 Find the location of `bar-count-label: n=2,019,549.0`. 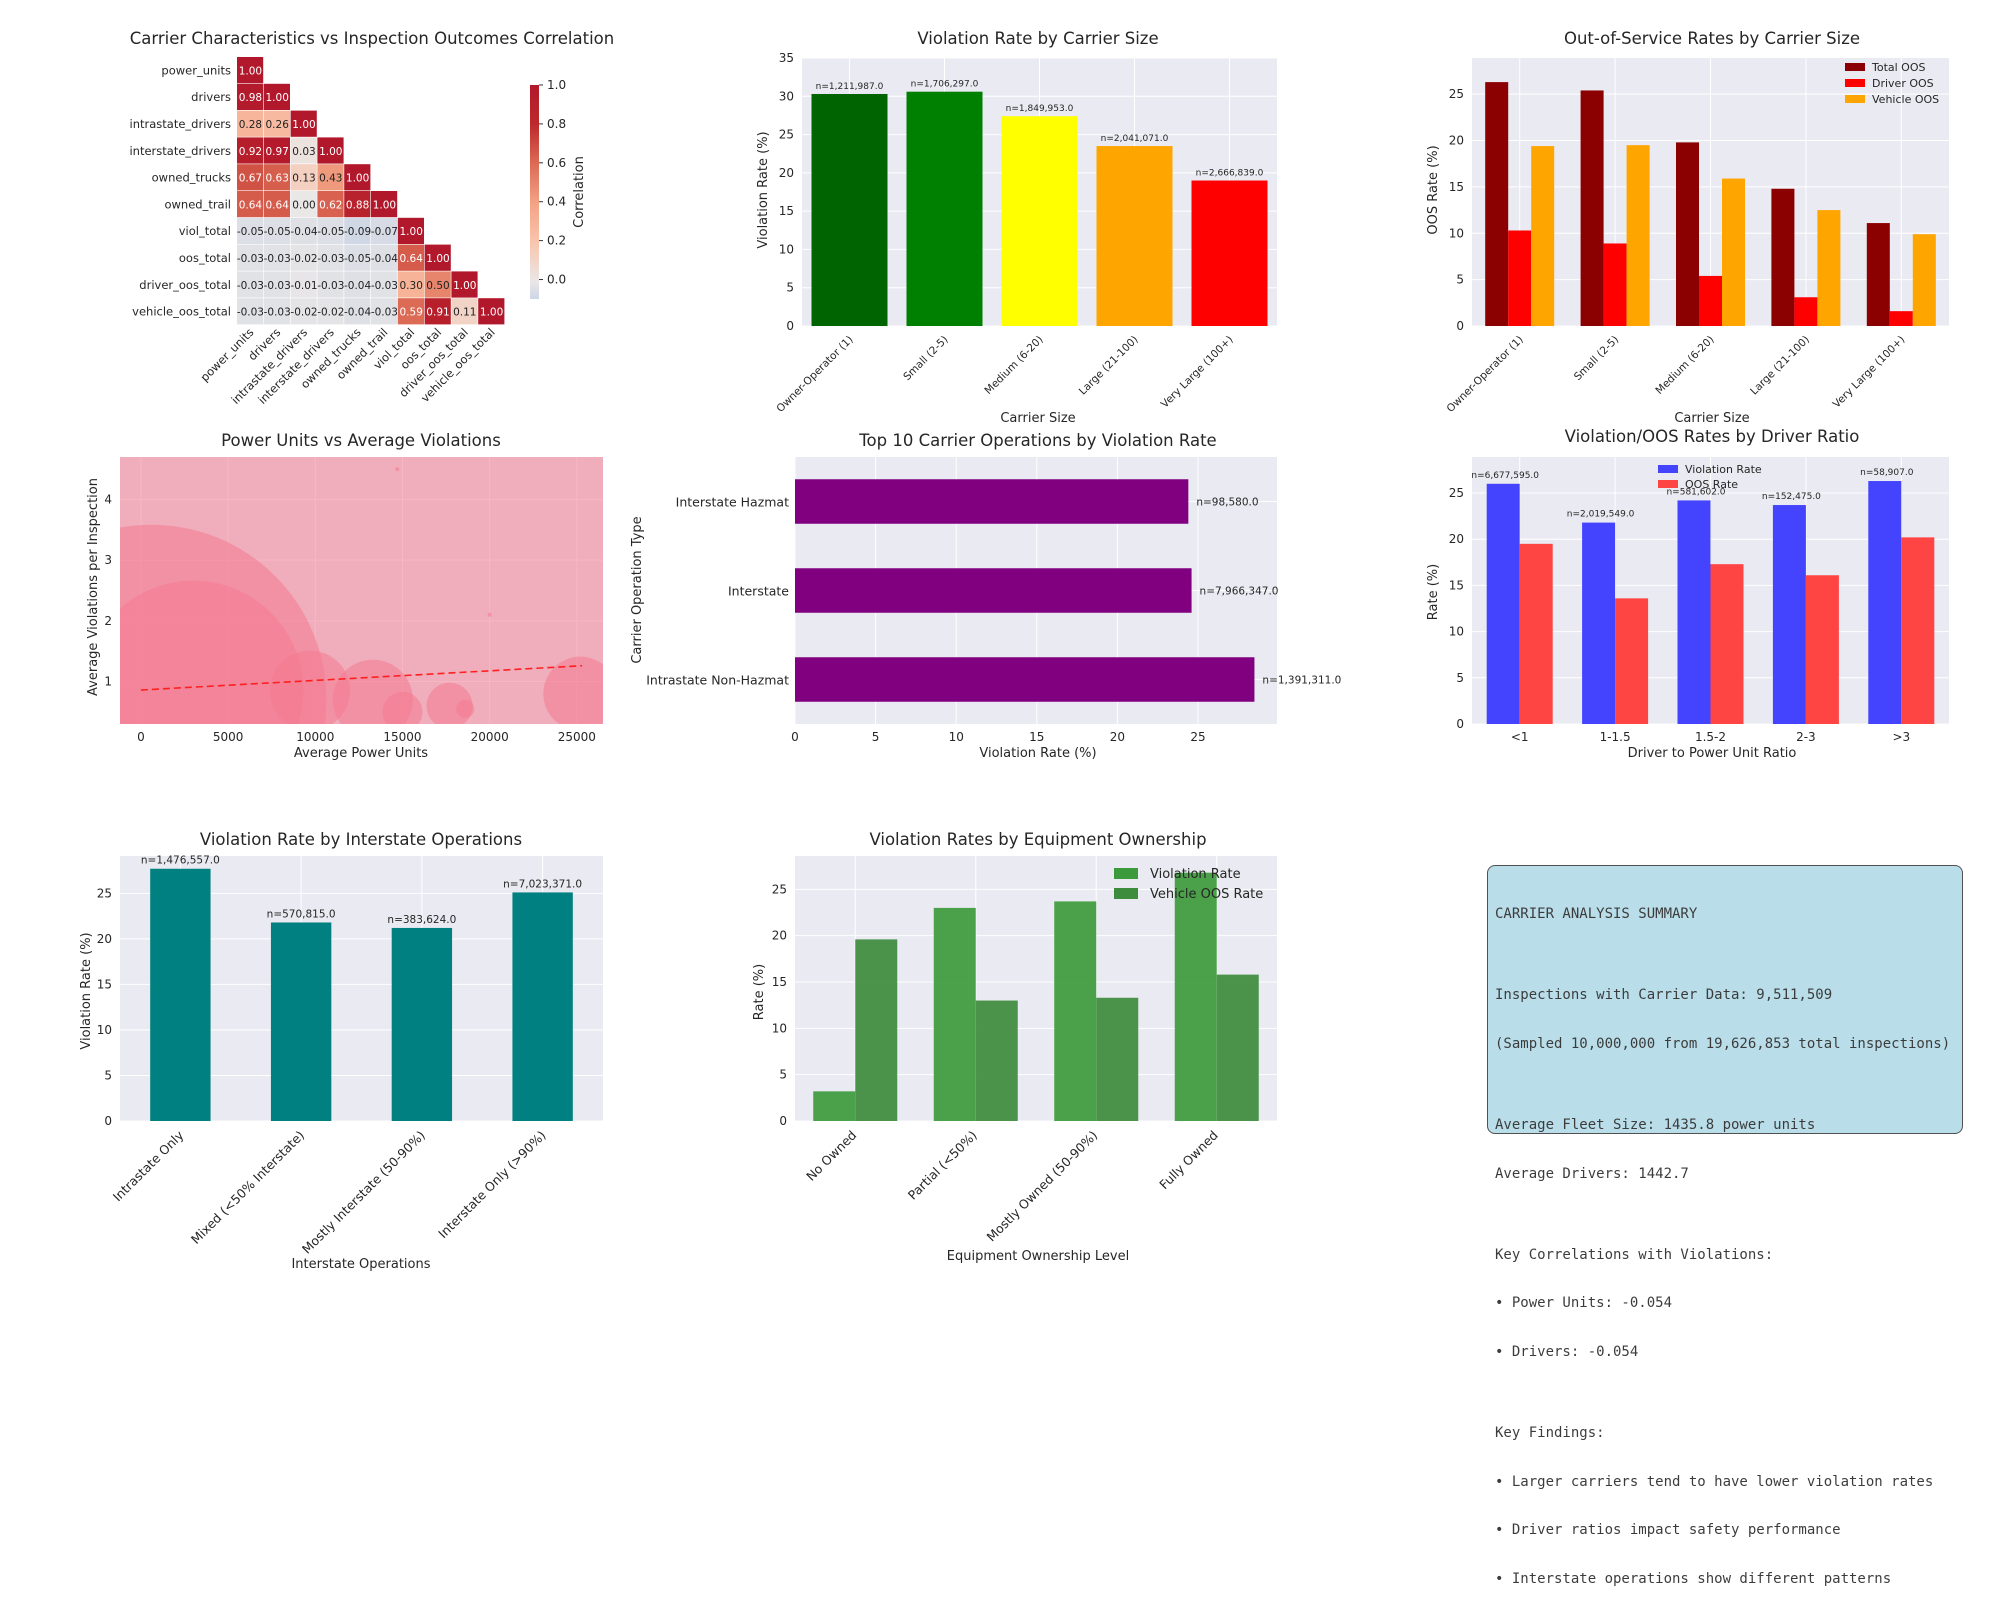

bar-count-label: n=2,019,549.0 is located at coordinates (1601, 515).